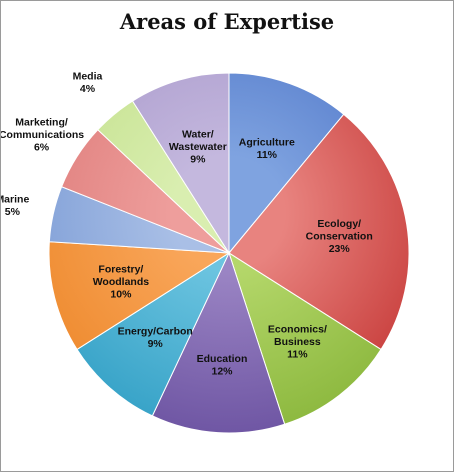  Describe the element at coordinates (339, 236) in the screenshot. I see `slice-label: Ecology/Conservation 23%` at that location.